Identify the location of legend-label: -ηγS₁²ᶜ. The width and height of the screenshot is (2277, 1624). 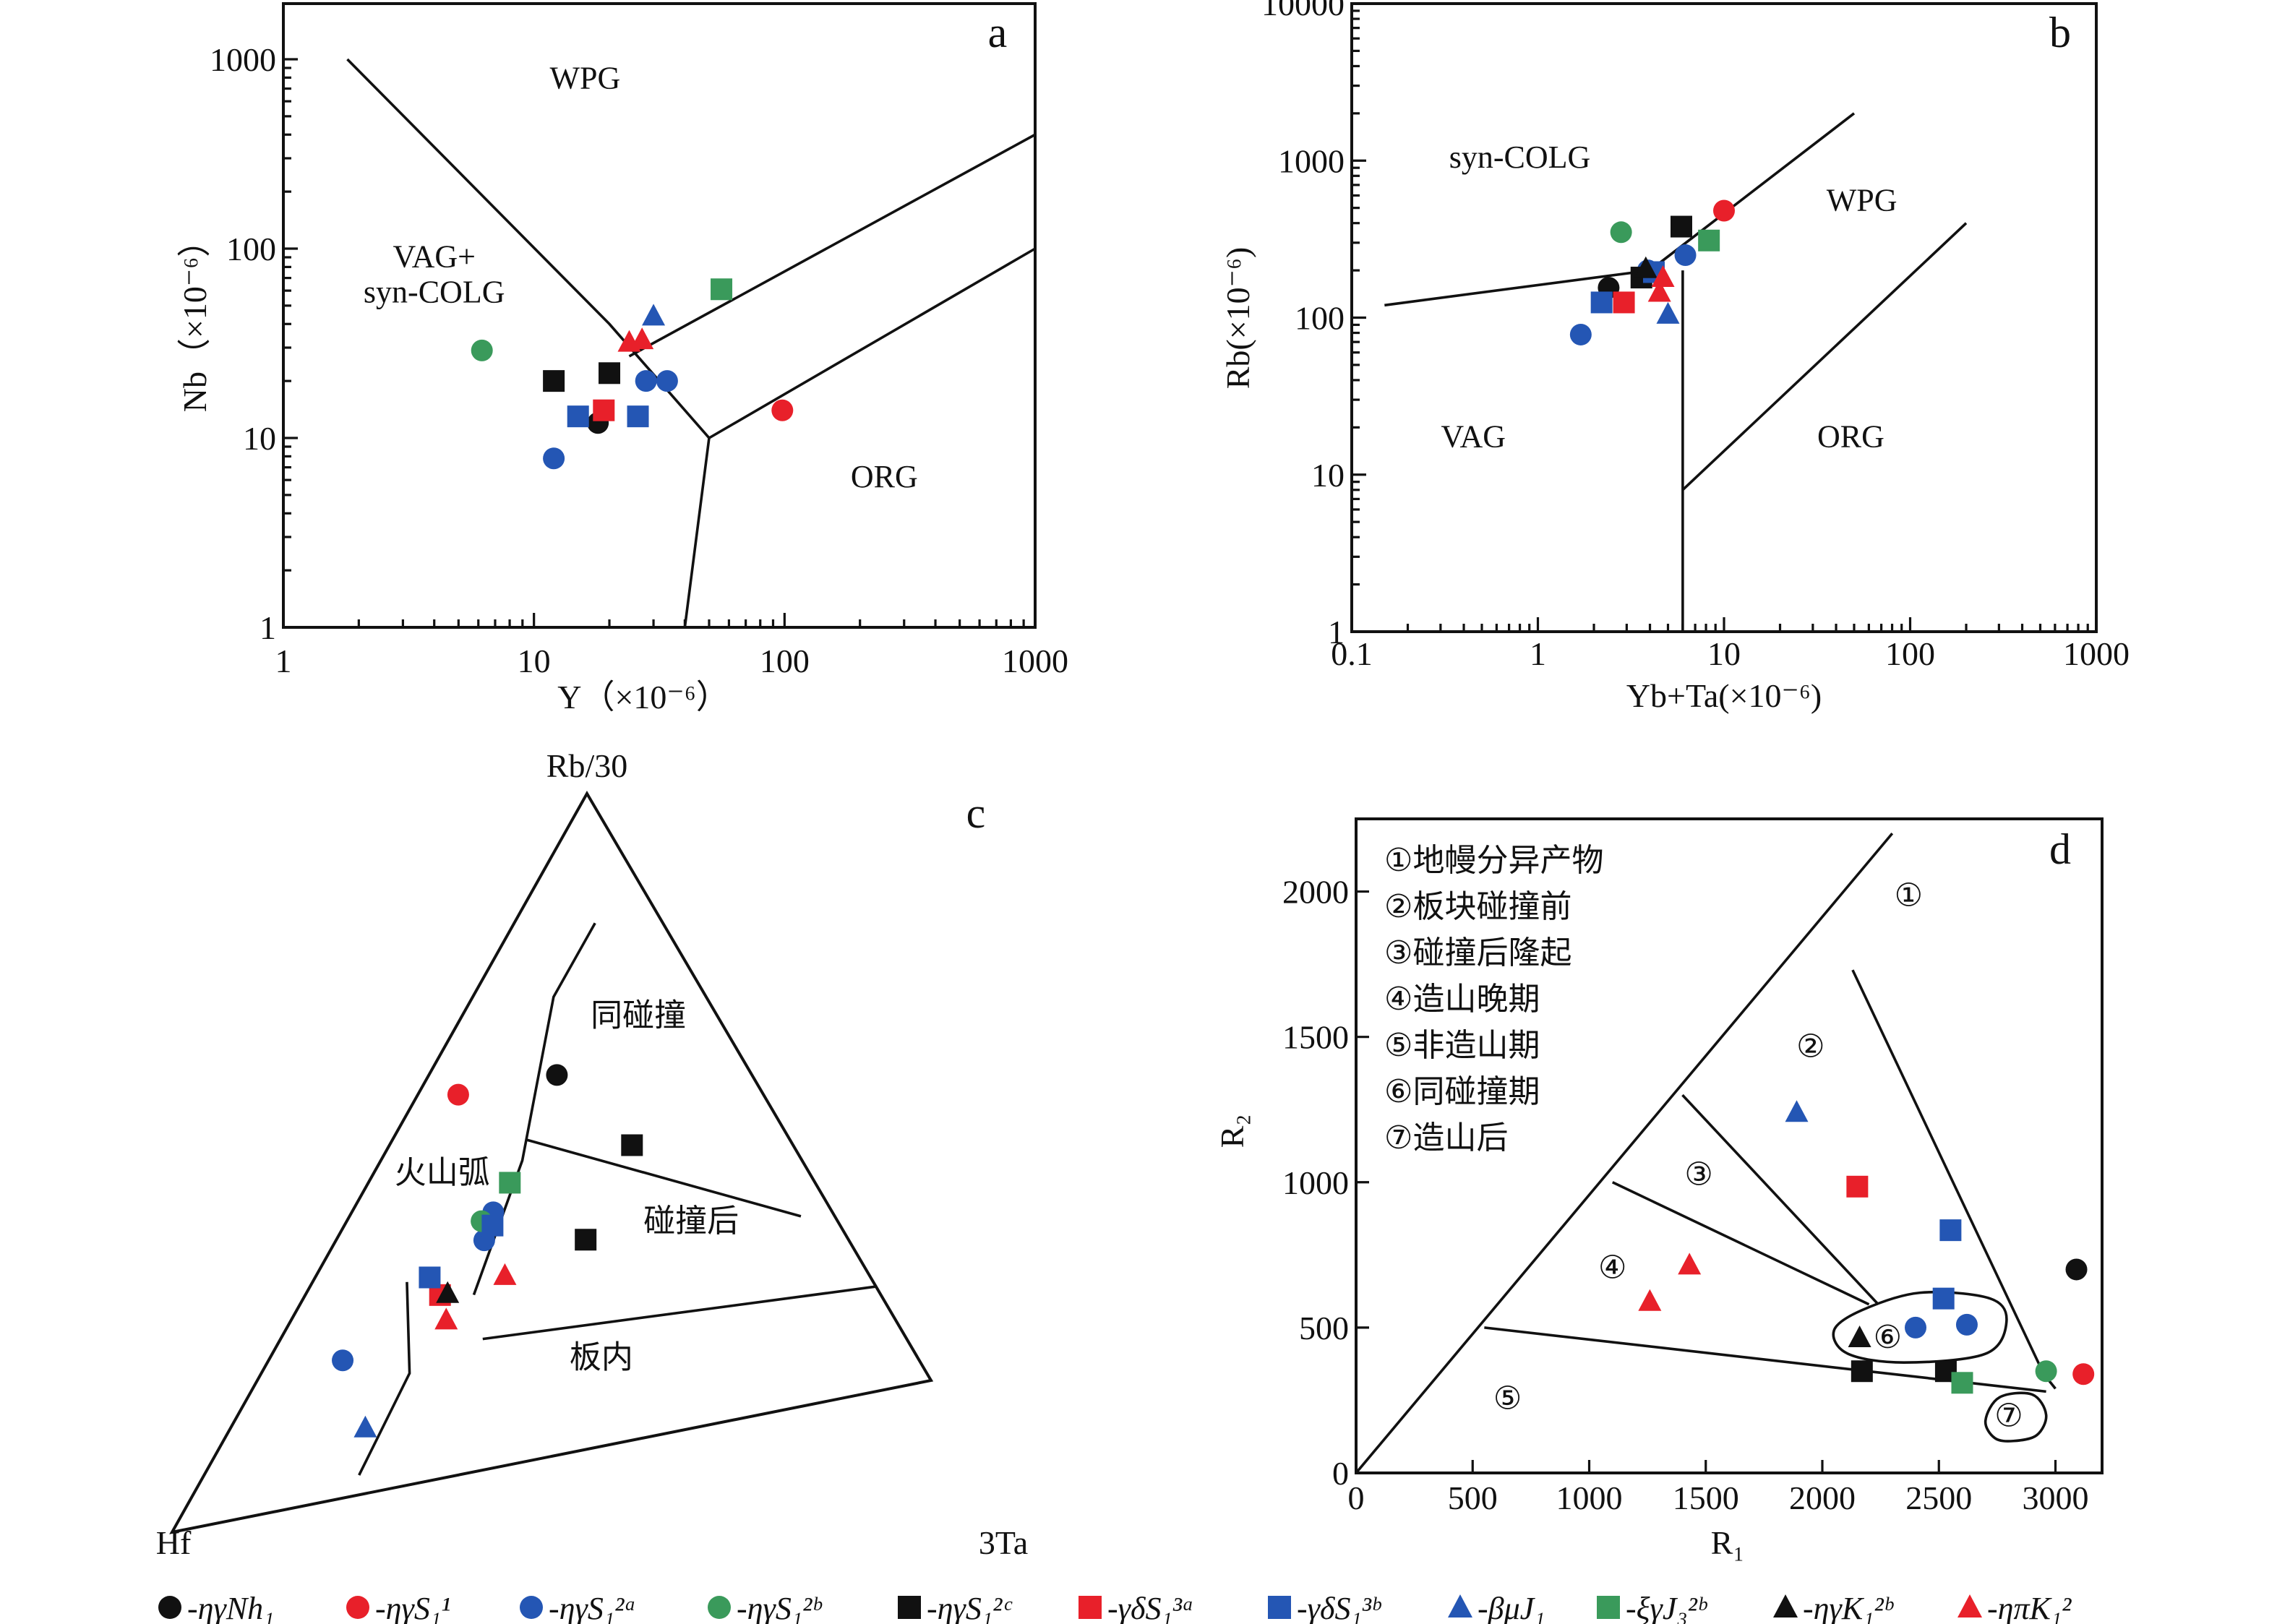
(970, 1607).